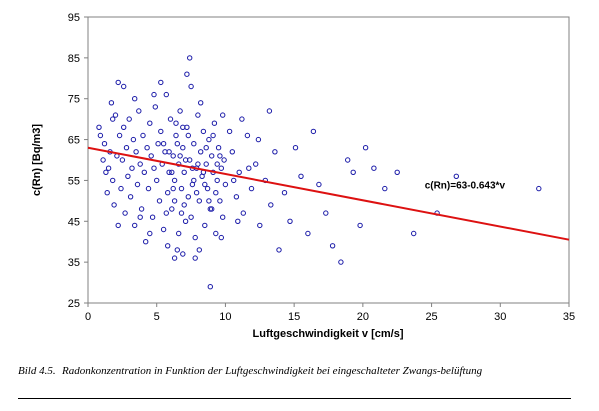  Describe the element at coordinates (225, 317) in the screenshot. I see `x-tick-label: 10` at that location.